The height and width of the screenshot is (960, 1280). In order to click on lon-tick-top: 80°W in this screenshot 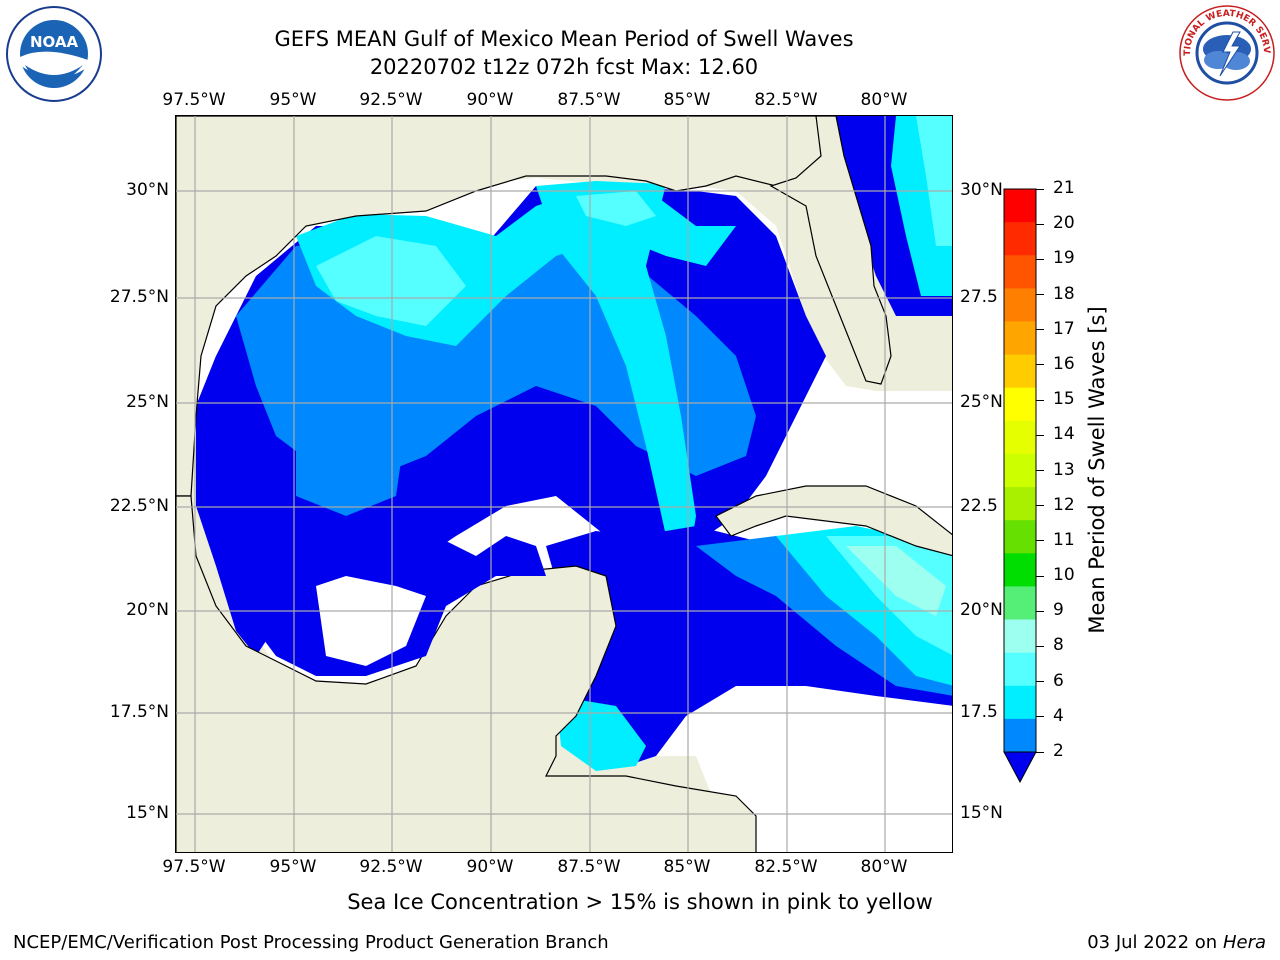, I will do `click(884, 100)`.